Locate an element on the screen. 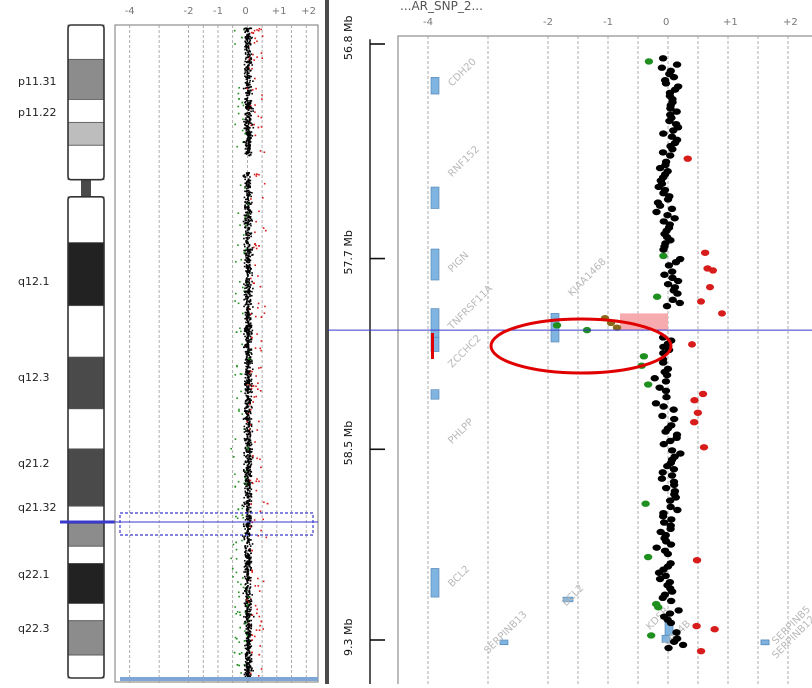 This screenshot has width=812, height=688. band-label-q22-1: q22.1 is located at coordinates (33, 574).